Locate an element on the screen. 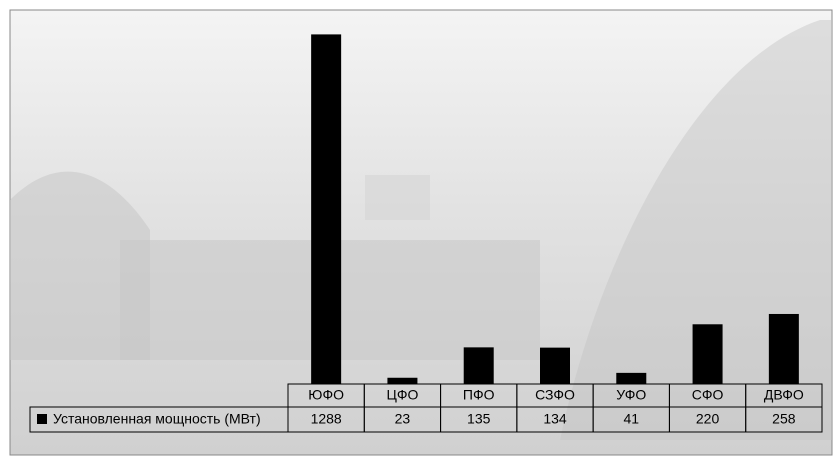  photo-building is located at coordinates (397, 197).